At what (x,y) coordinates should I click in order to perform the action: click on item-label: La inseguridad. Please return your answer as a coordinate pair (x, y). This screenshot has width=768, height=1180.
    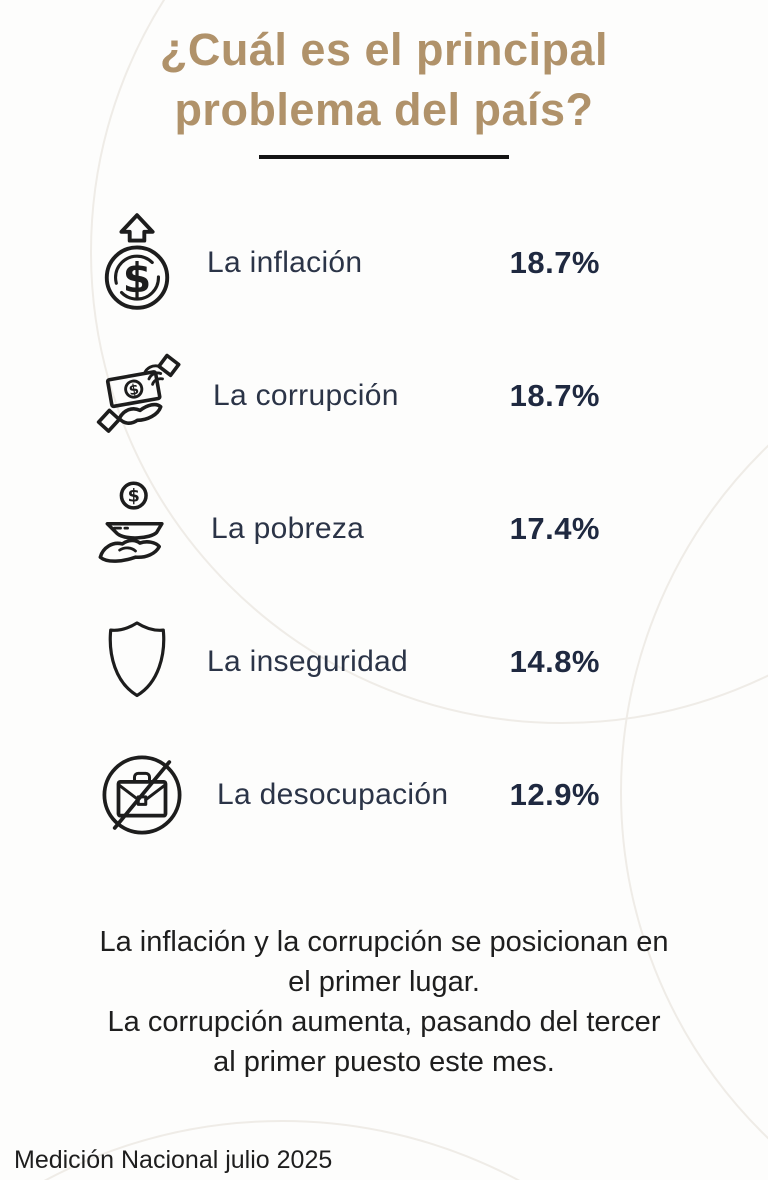
    Looking at the image, I should click on (308, 661).